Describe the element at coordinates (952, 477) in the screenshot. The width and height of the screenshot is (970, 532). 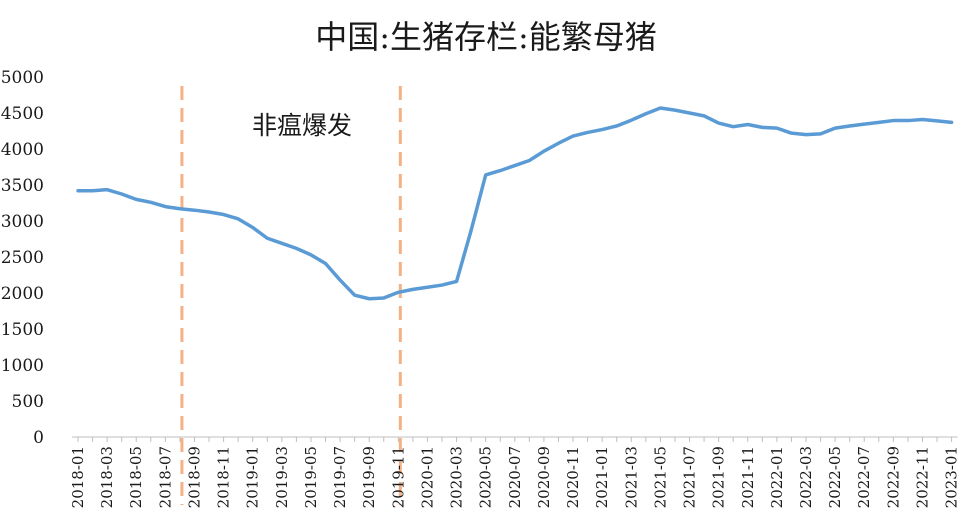
I see `x-tick-label: 2023-01` at that location.